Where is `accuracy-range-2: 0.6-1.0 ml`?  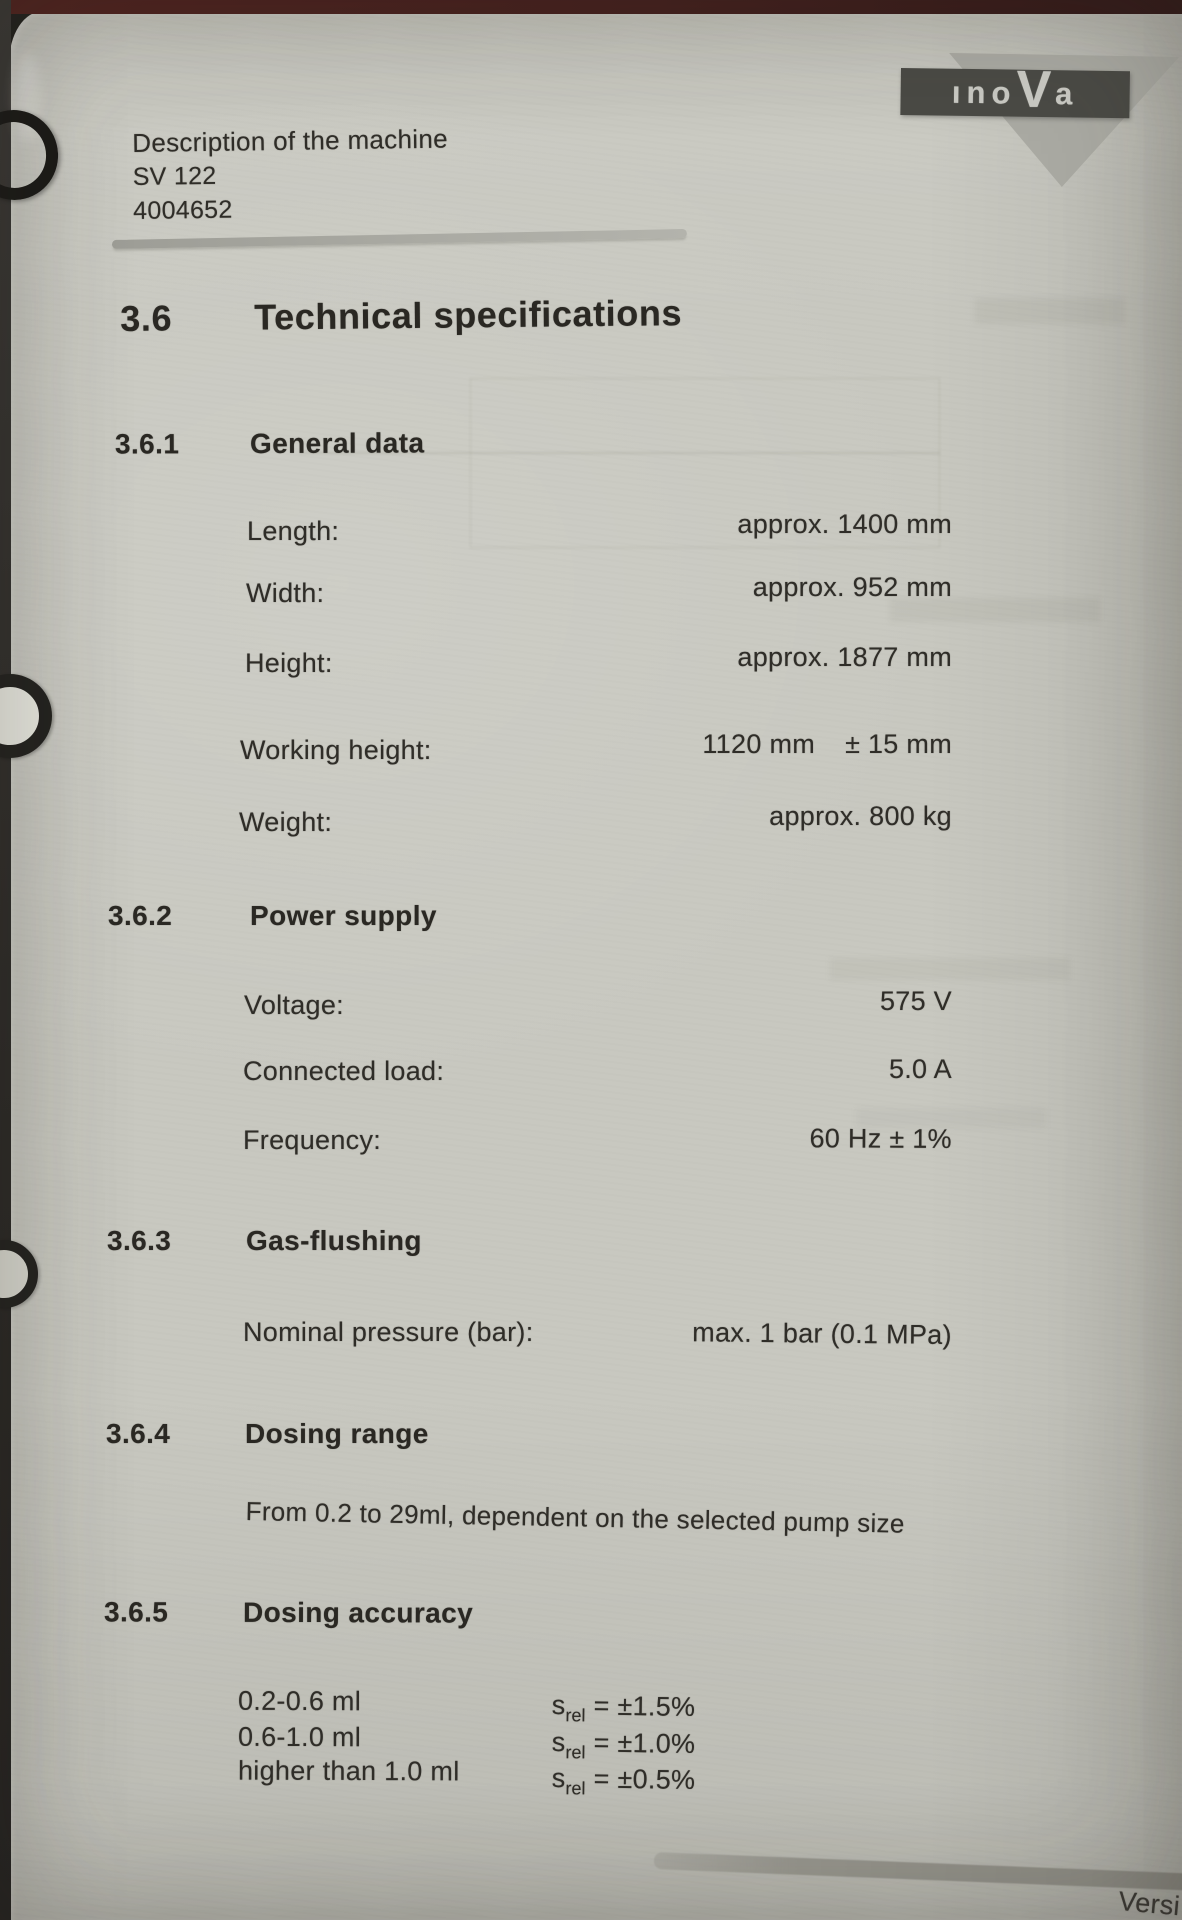
accuracy-range-2: 0.6-1.0 ml is located at coordinates (299, 1737).